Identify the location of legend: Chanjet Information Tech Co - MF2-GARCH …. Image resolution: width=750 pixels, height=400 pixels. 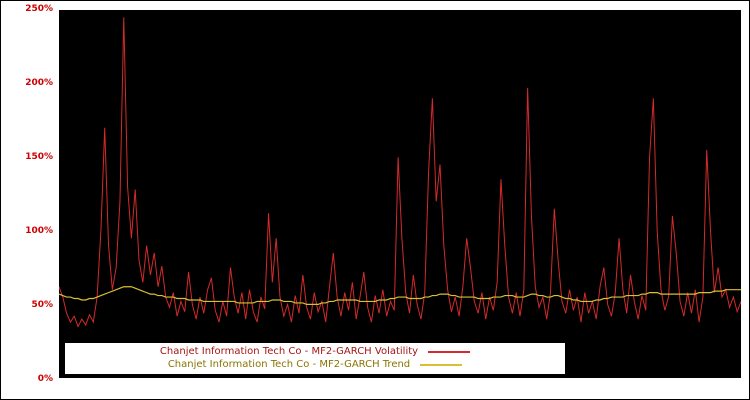
(315, 358).